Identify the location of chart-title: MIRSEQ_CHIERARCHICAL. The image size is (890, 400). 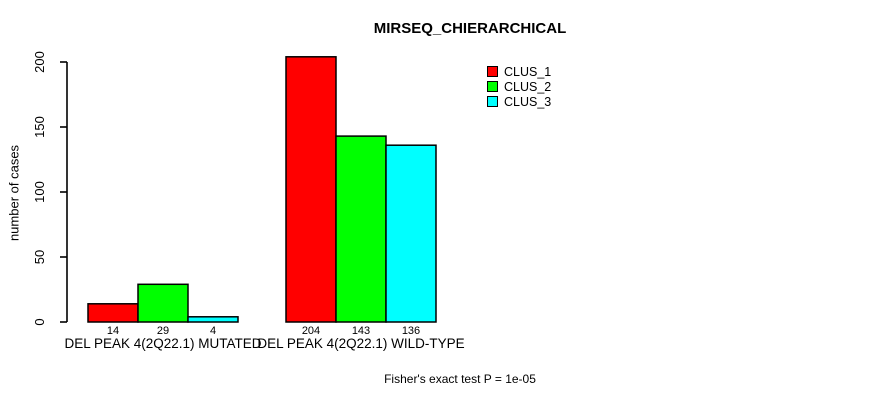
(470, 28).